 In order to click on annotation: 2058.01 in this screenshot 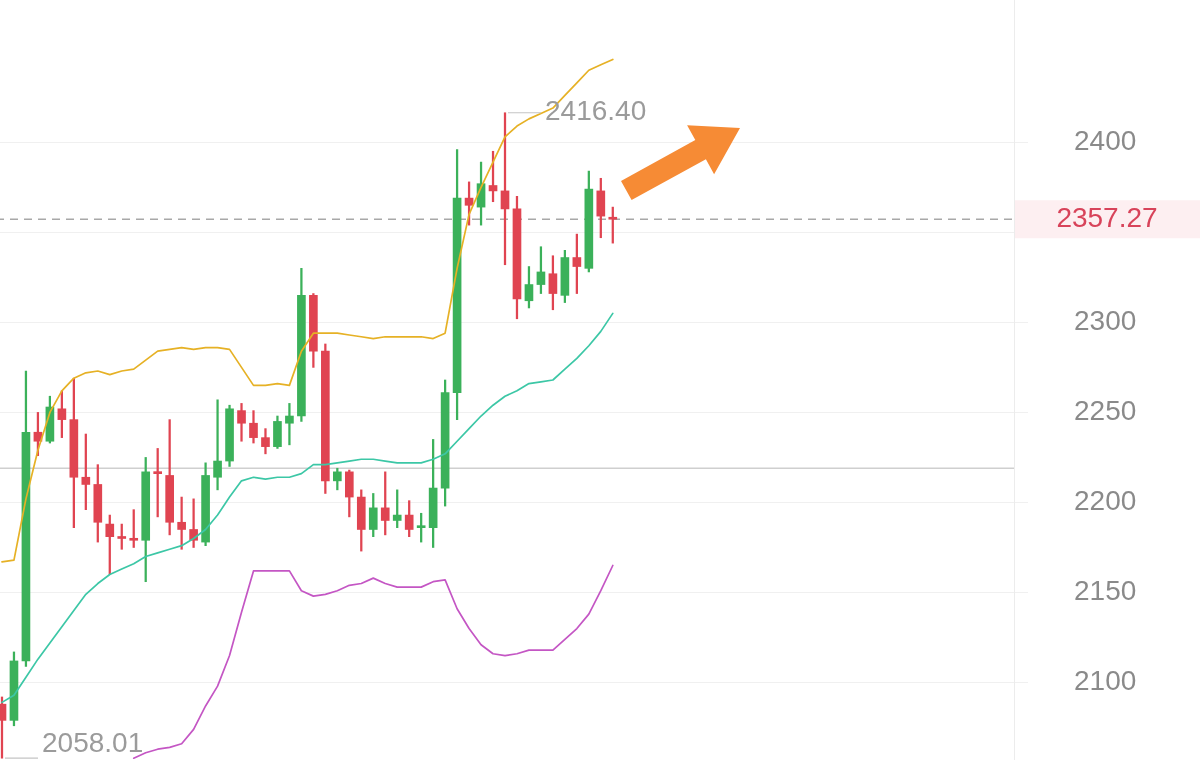, I will do `click(92, 742)`.